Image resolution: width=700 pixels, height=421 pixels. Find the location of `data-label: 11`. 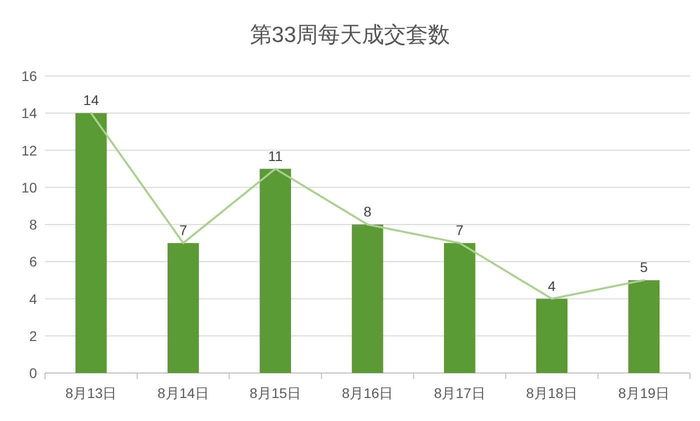

data-label: 11 is located at coordinates (275, 156).